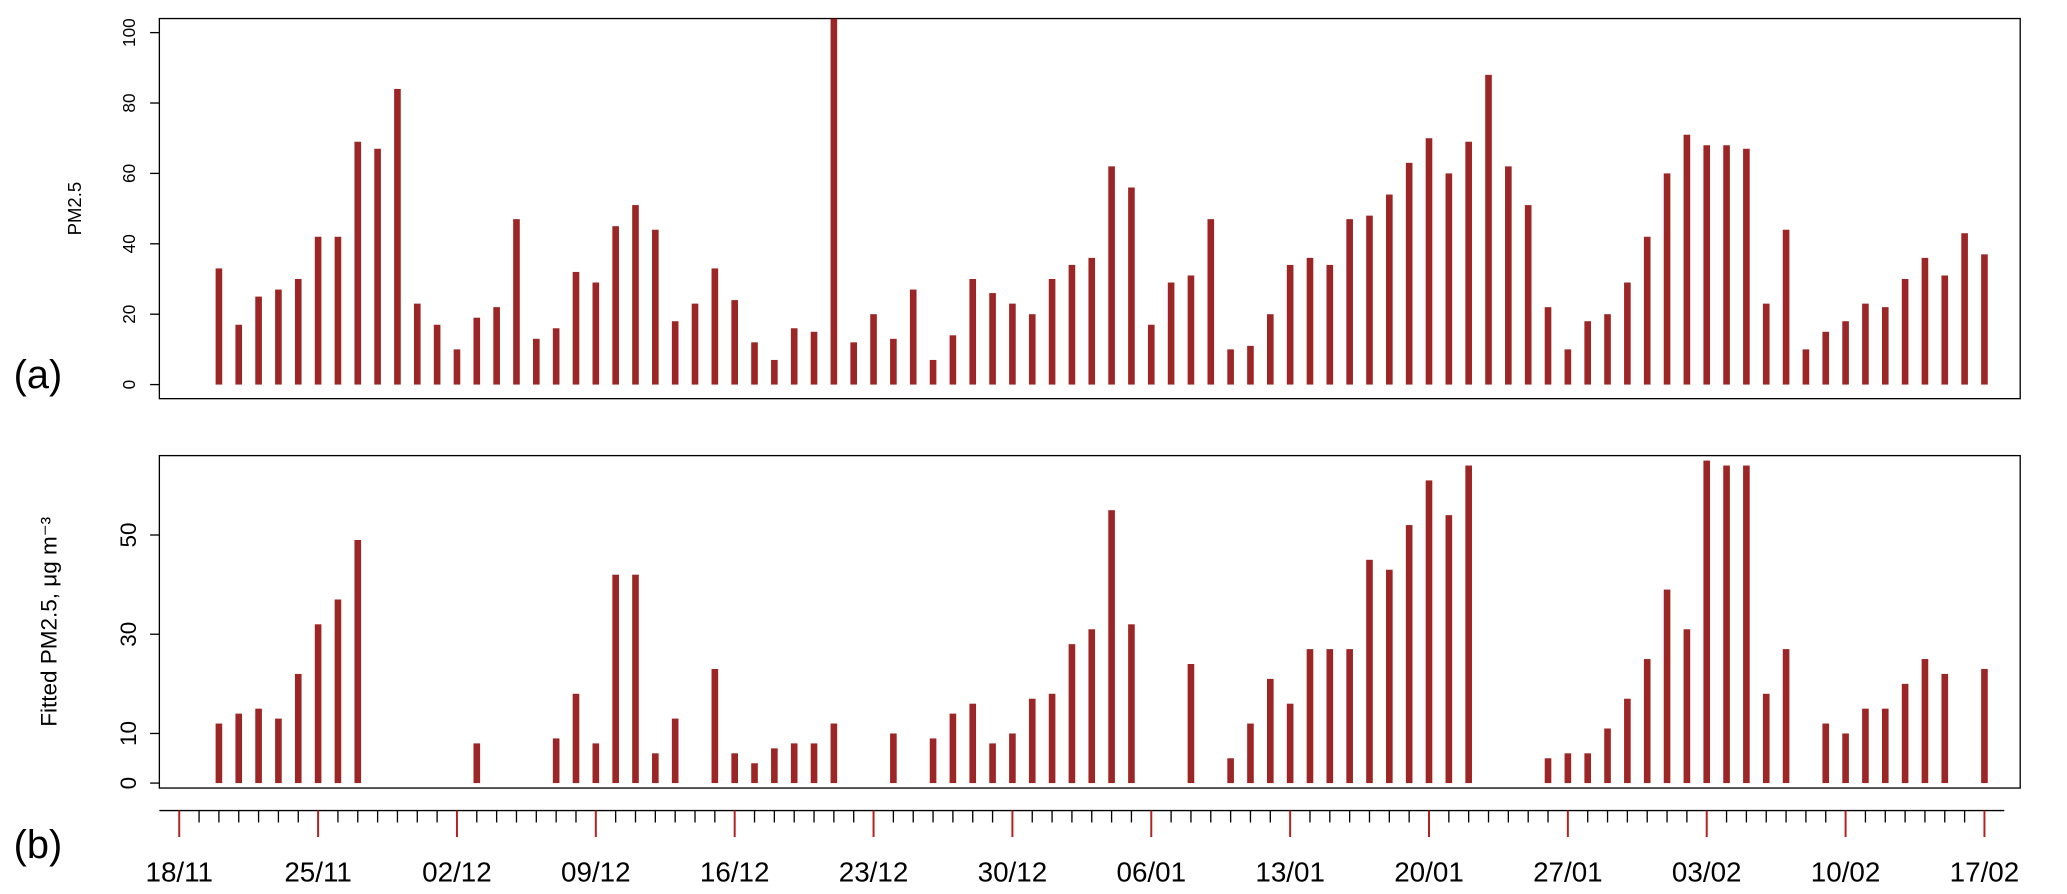 The image size is (2067, 894). Describe the element at coordinates (874, 871) in the screenshot. I see `x-tick-label: 23/12` at that location.